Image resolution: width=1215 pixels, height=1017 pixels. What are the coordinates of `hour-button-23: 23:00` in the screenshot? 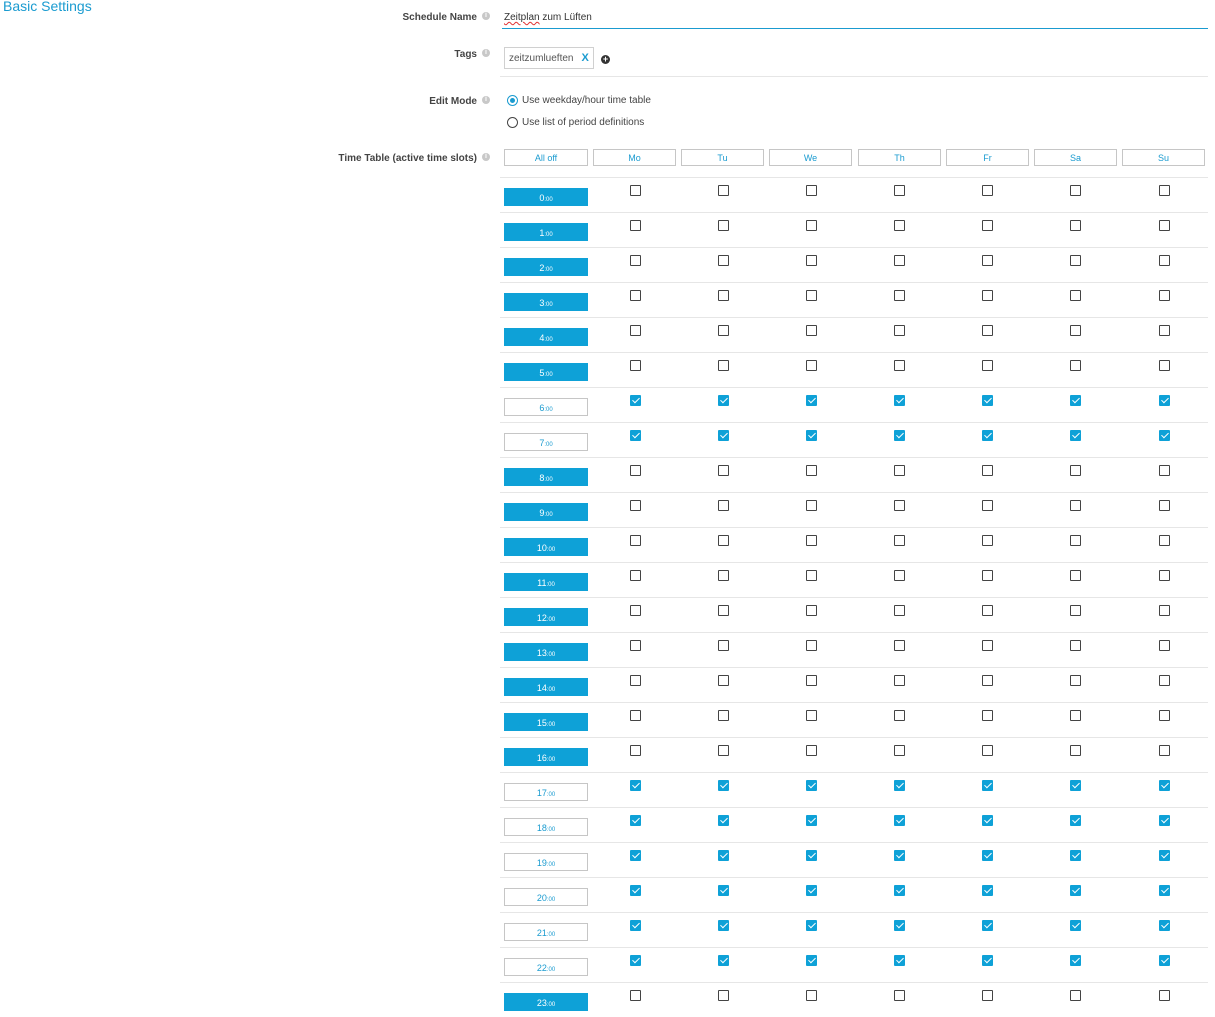 It's located at (546, 1002).